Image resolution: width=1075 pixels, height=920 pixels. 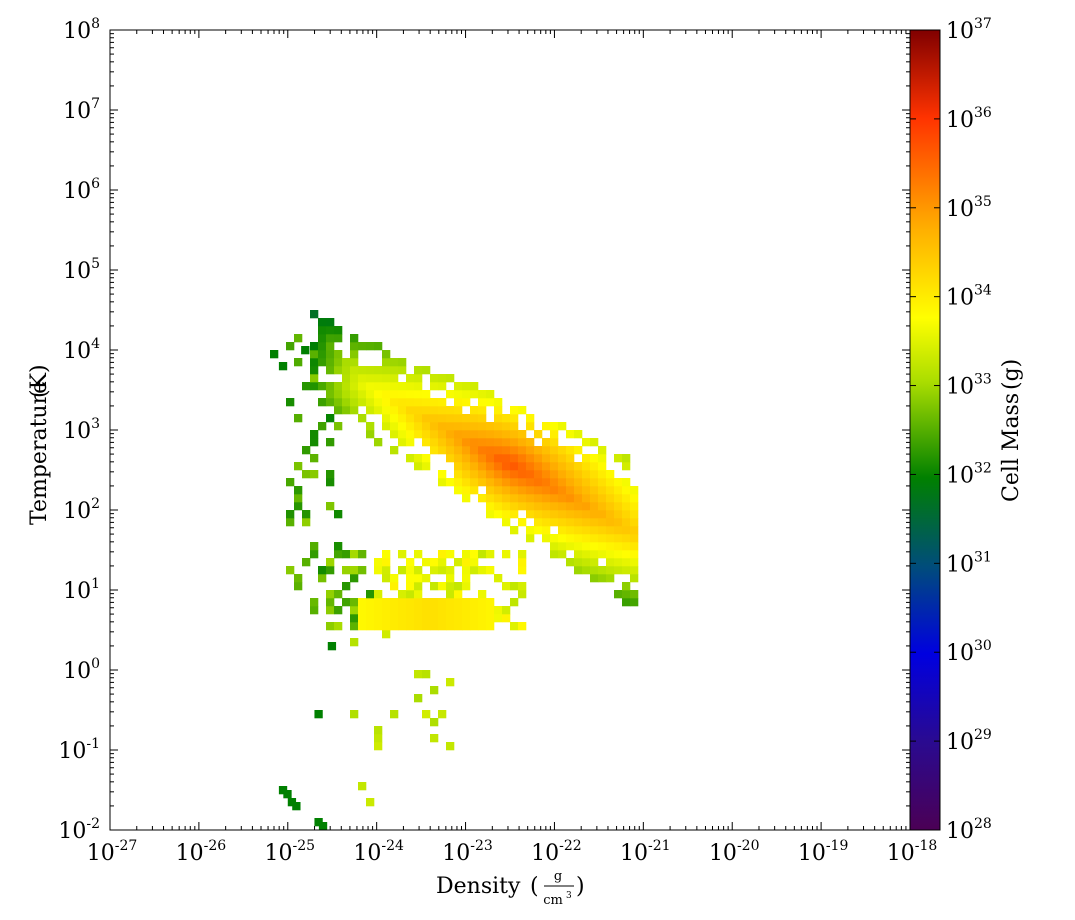 I want to click on colorbar-label: Cell Mass (g), so click(x=1011, y=430).